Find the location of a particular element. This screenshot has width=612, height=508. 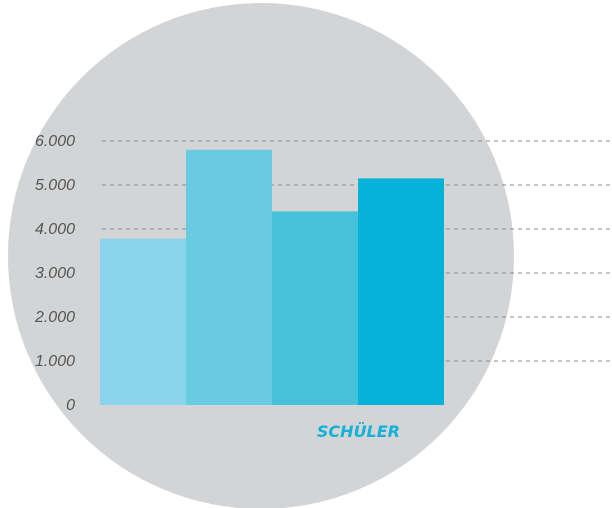

y-tick-label-3: 3.000 is located at coordinates (55, 273).